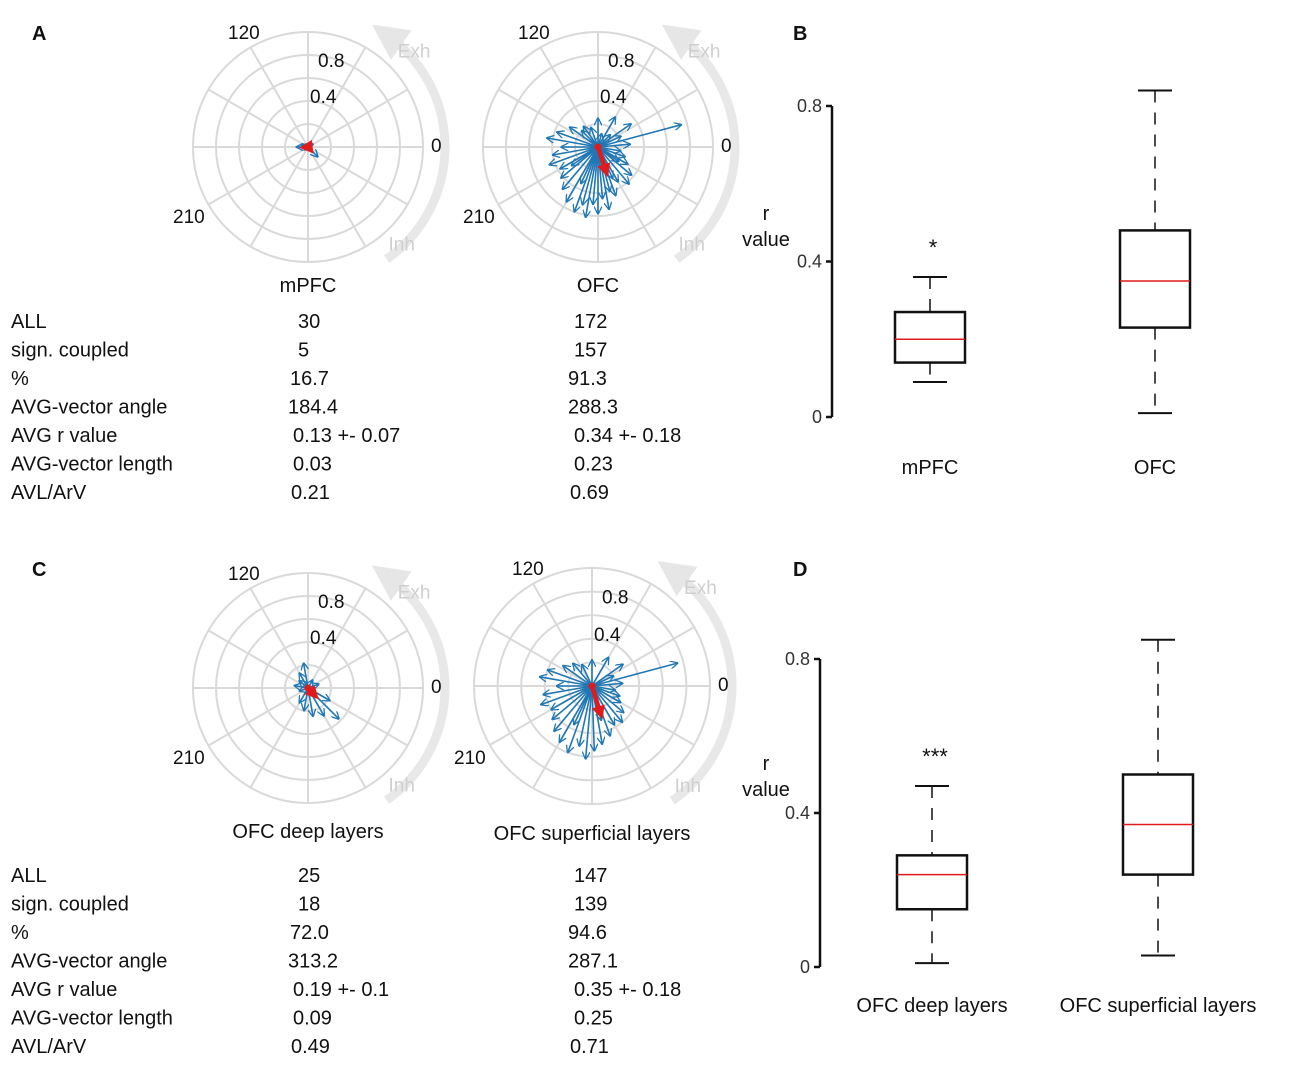  What do you see at coordinates (308, 286) in the screenshot?
I see `region-title: mPFC` at bounding box center [308, 286].